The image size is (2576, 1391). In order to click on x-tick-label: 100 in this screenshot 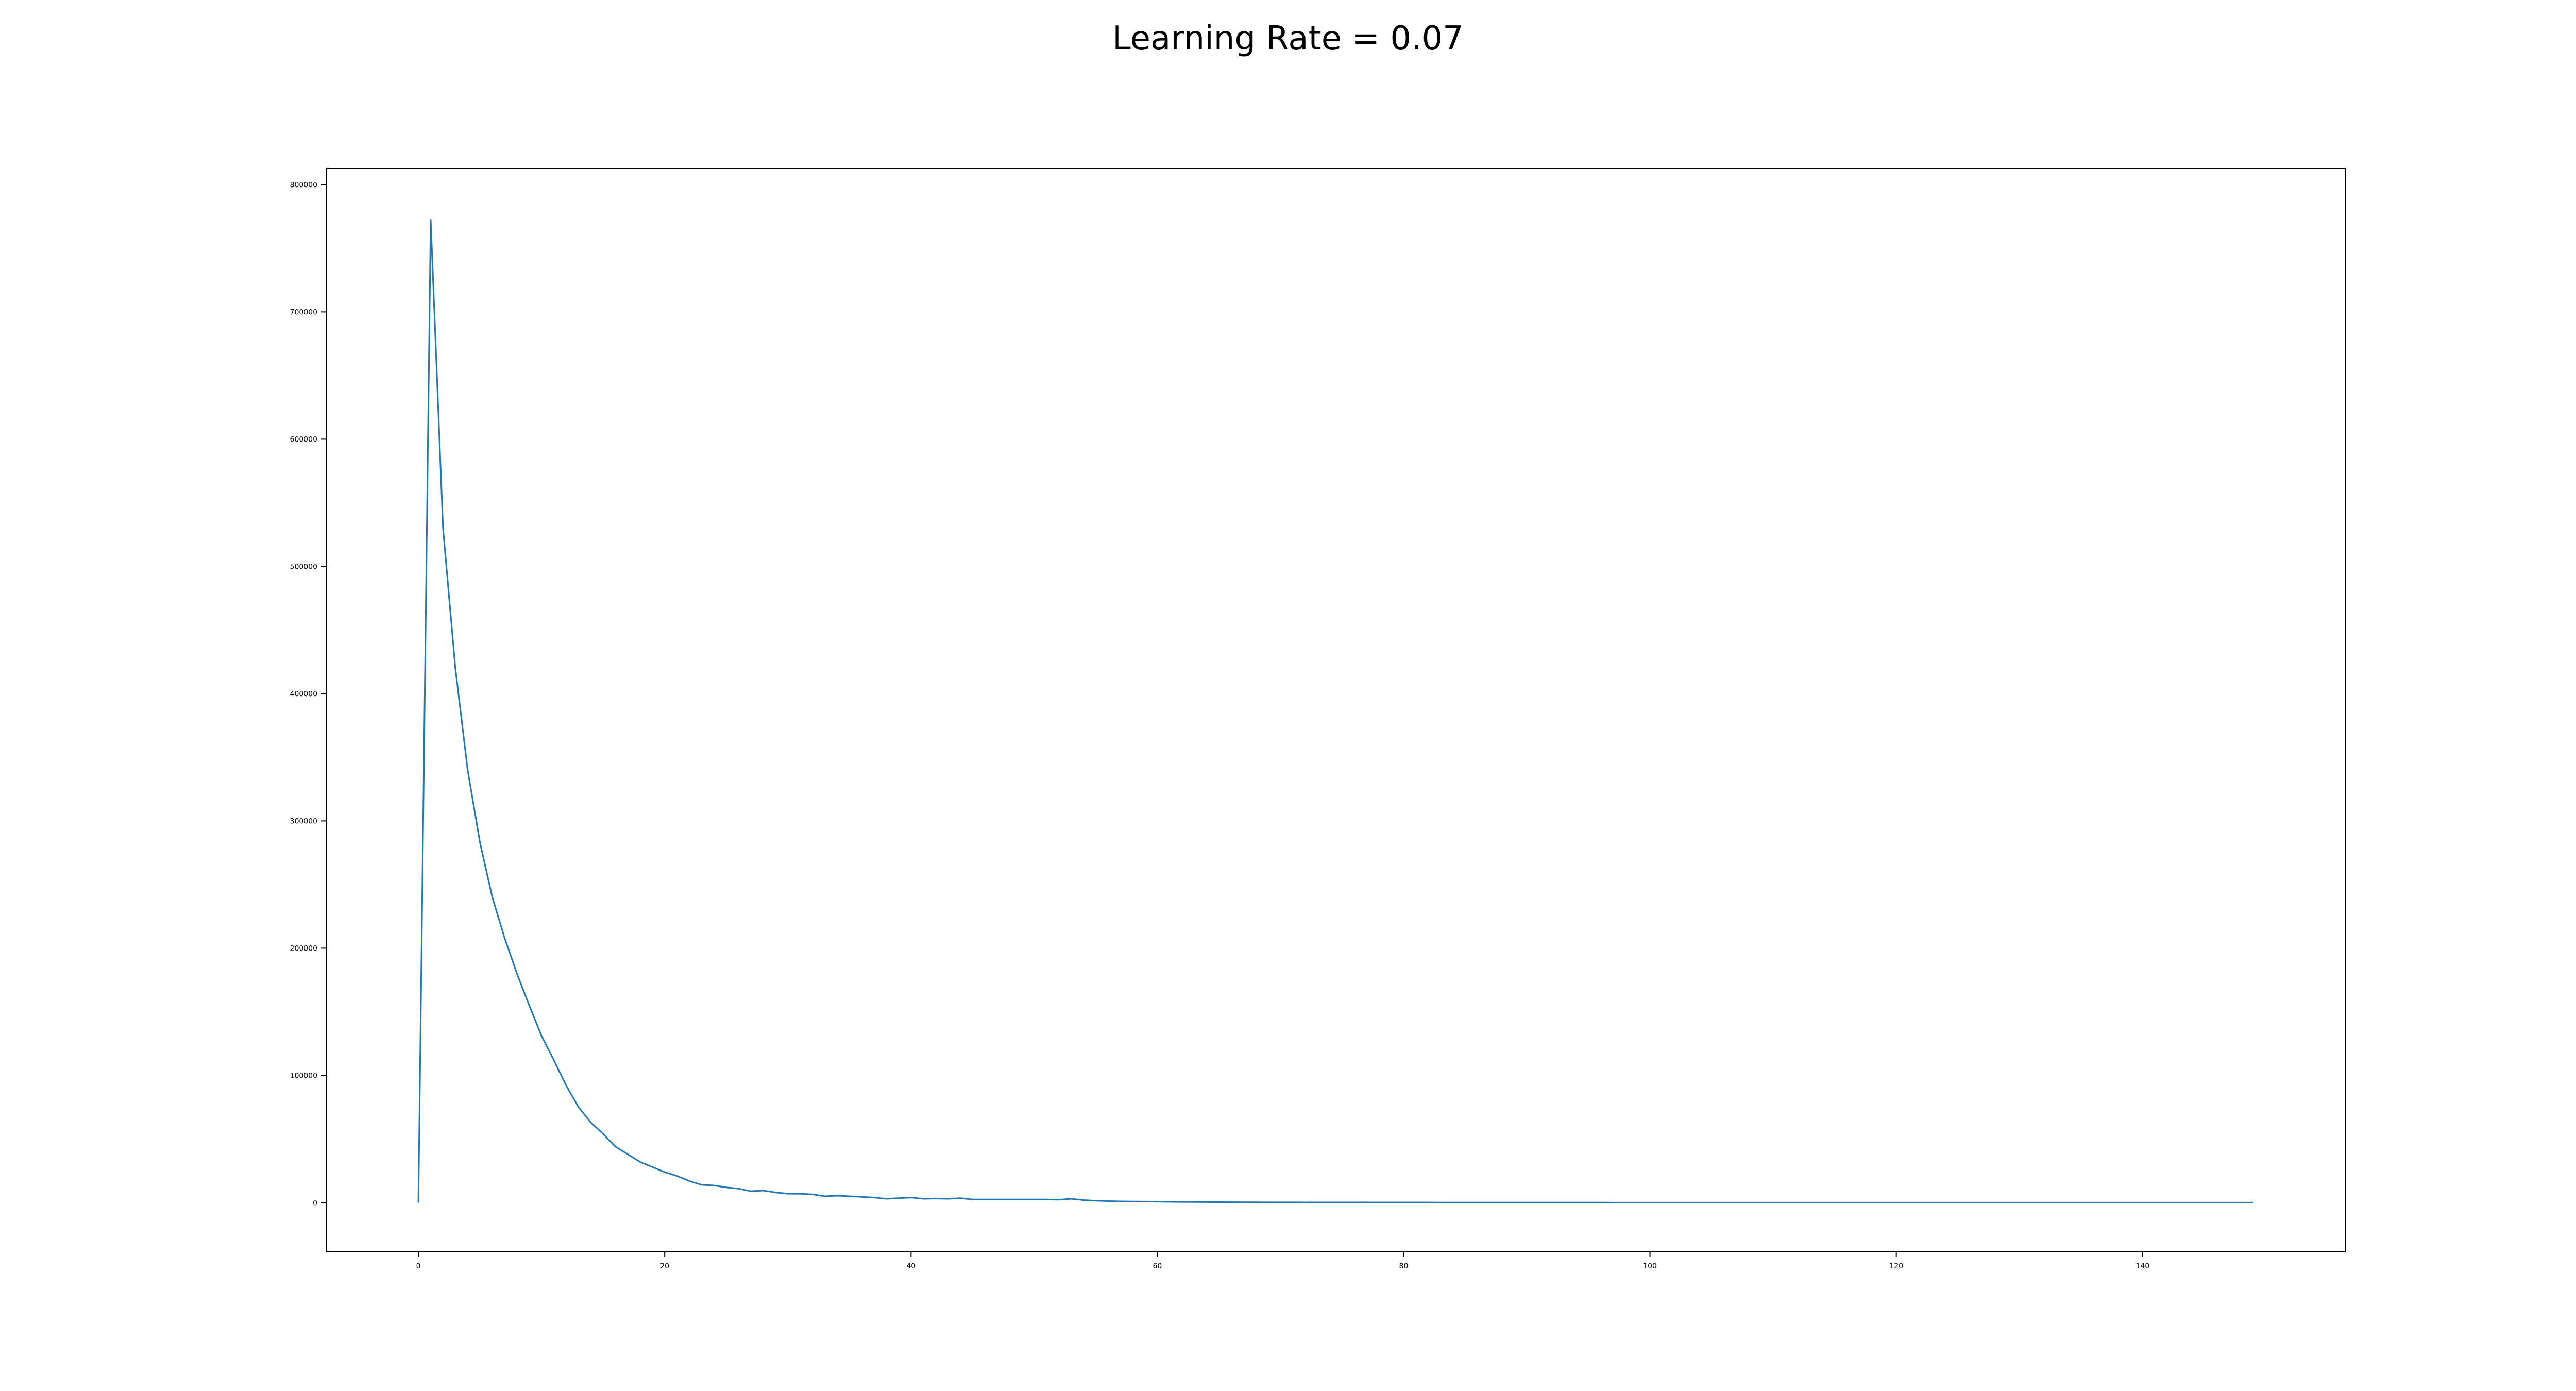, I will do `click(1650, 1266)`.